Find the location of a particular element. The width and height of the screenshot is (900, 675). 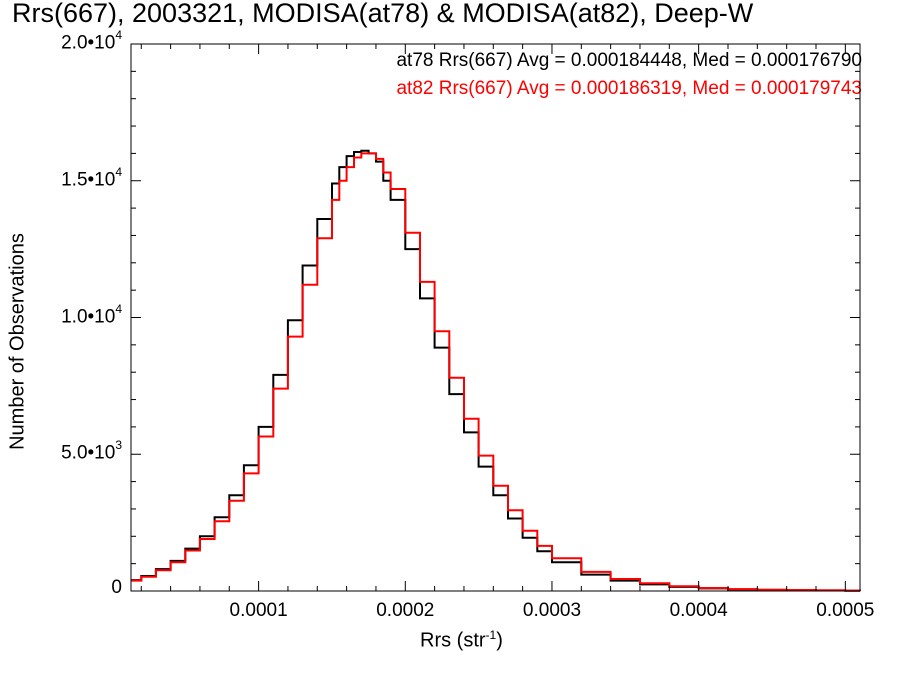

y-tick-base: 1.0•10 is located at coordinates (88, 316).